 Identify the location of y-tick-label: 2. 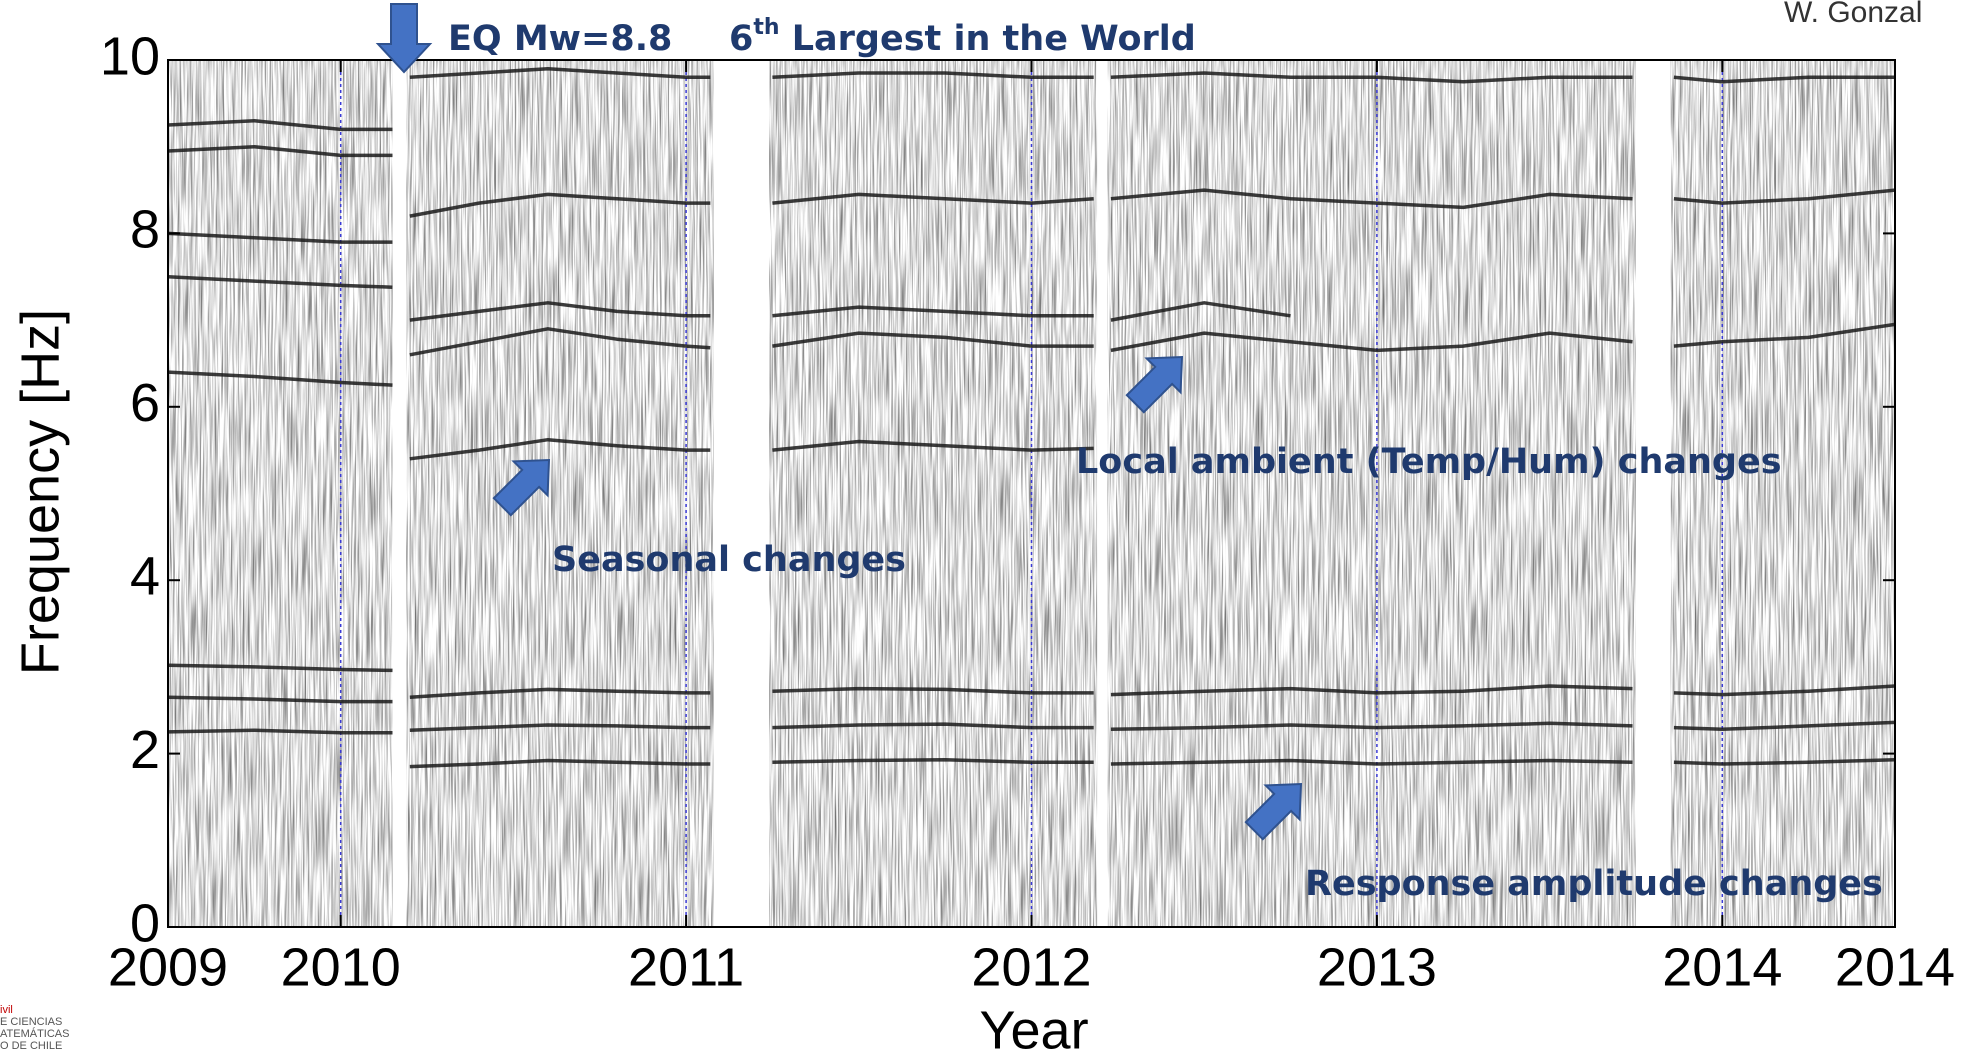
(145, 750).